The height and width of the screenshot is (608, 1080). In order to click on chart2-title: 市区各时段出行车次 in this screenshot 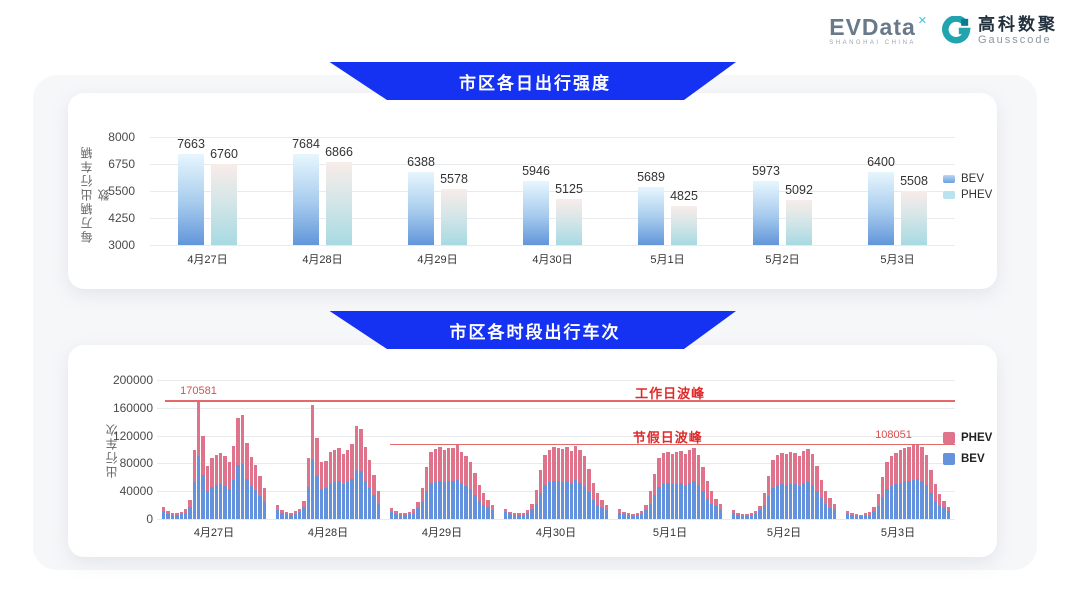, I will do `click(535, 332)`.